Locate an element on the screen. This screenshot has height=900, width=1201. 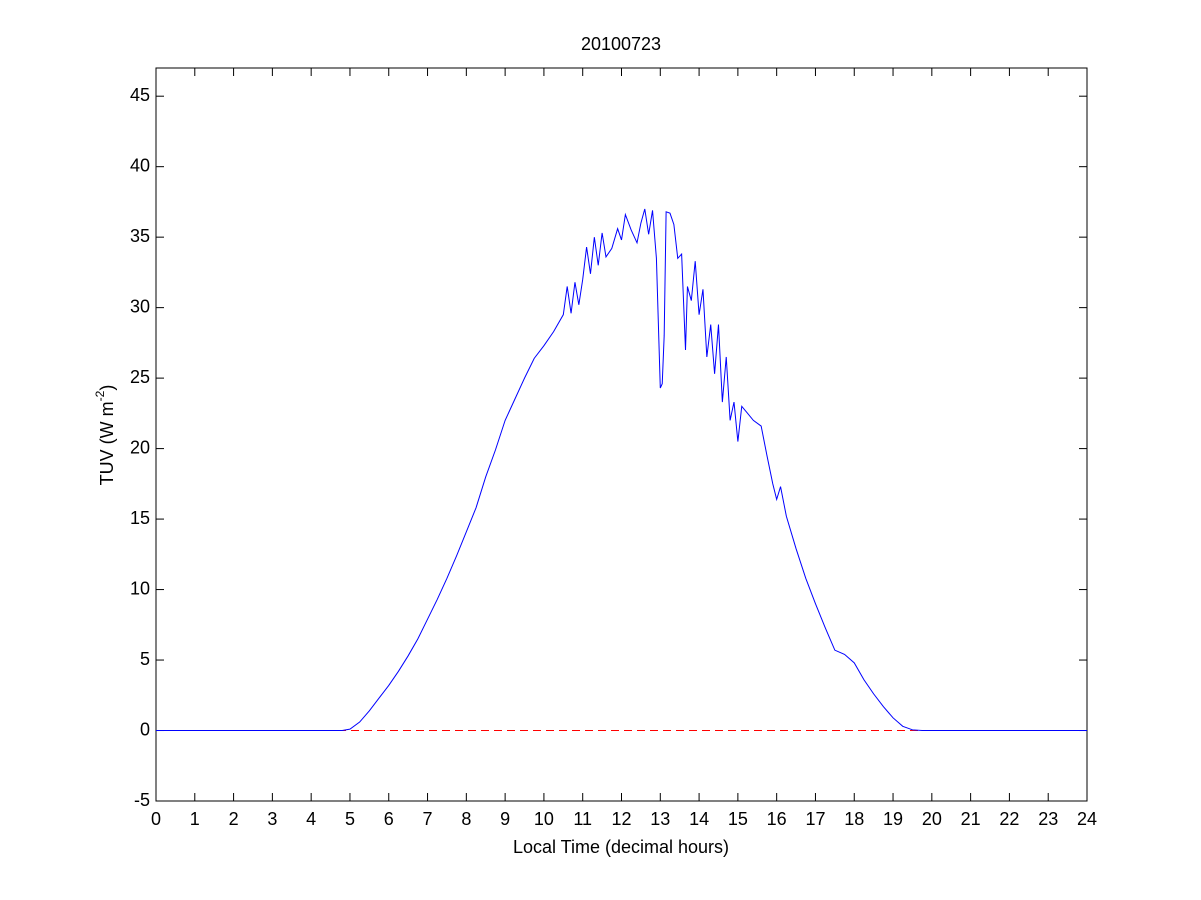
x-tick-label: 10 is located at coordinates (544, 819).